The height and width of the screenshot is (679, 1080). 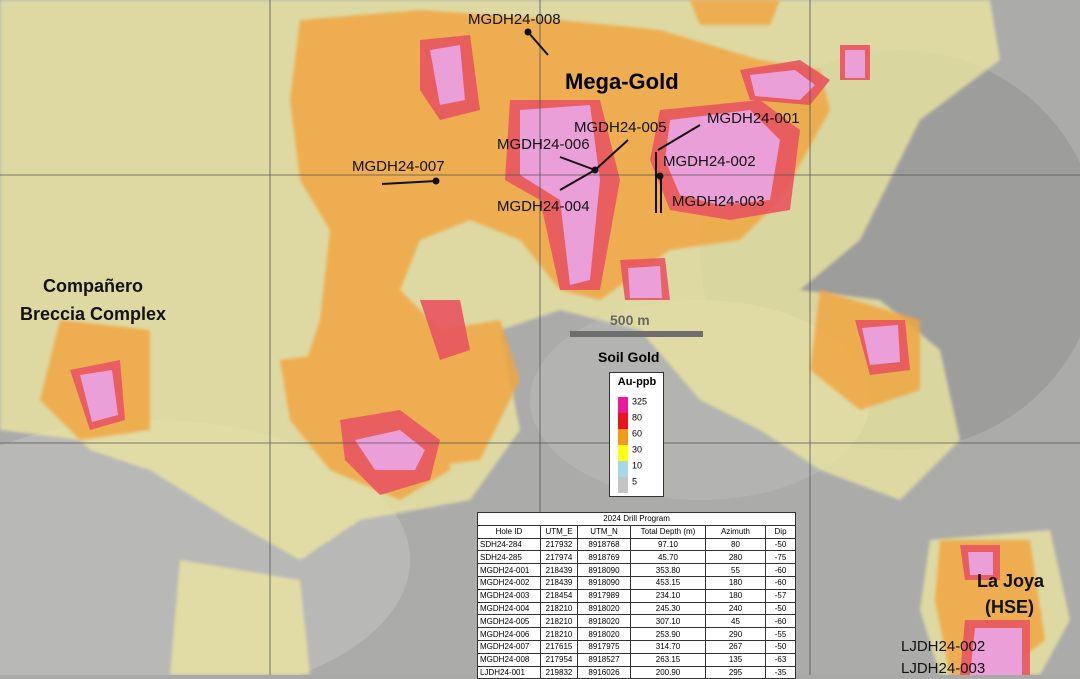 What do you see at coordinates (943, 646) in the screenshot?
I see `hole-label: LJDH24-002` at bounding box center [943, 646].